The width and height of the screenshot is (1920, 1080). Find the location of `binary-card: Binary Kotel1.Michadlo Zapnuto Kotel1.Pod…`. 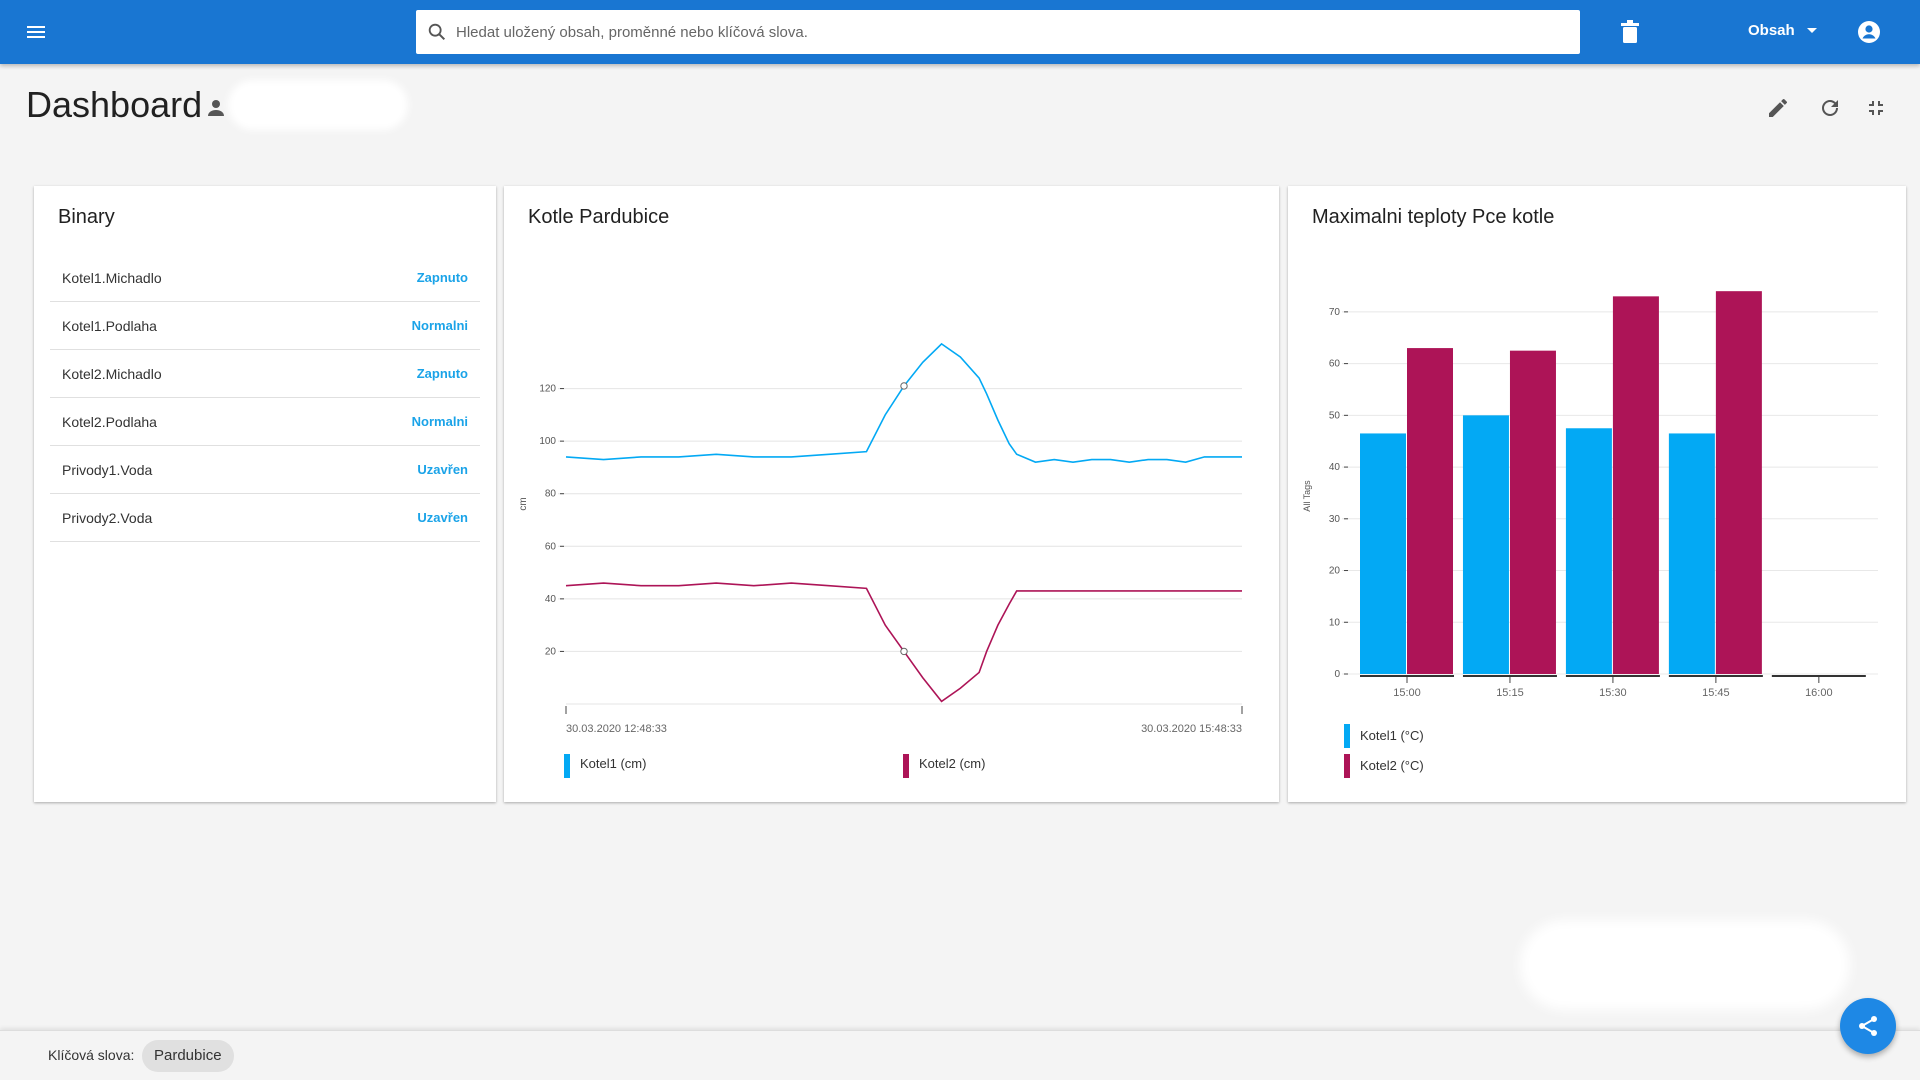

binary-card: Binary Kotel1.Michadlo Zapnuto Kotel1.Pod… is located at coordinates (265, 494).